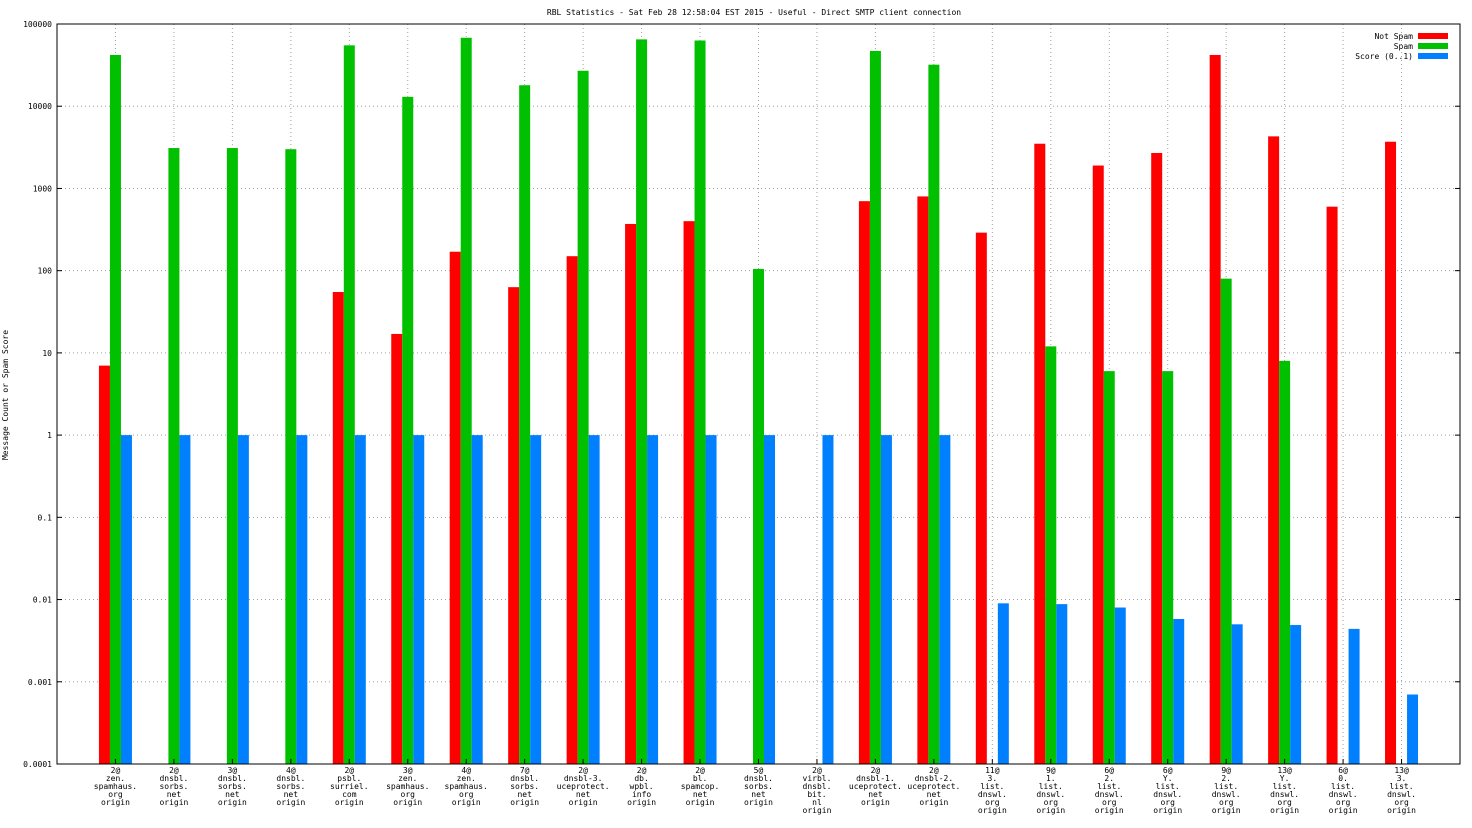  Describe the element at coordinates (5, 395) in the screenshot. I see `y-axis-label: Message Count or Spam Score` at that location.